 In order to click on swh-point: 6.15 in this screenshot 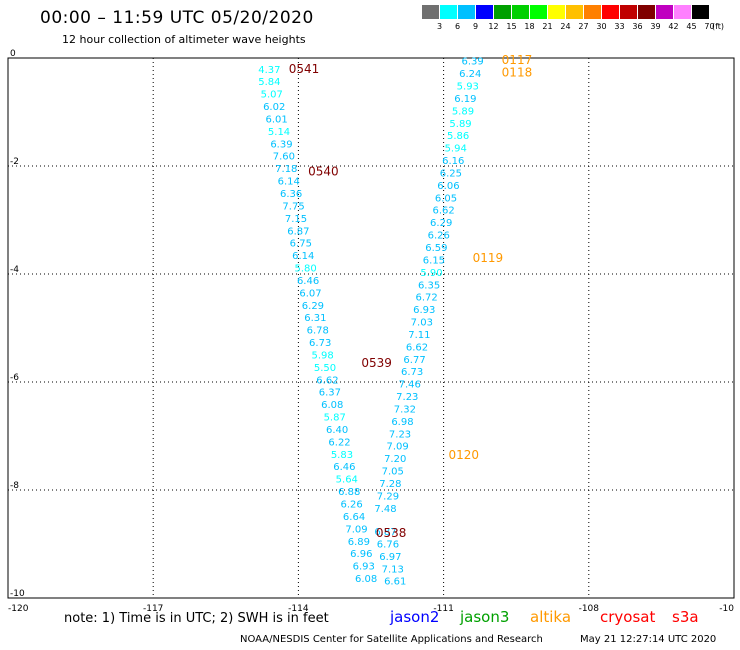, I will do `click(434, 260)`.